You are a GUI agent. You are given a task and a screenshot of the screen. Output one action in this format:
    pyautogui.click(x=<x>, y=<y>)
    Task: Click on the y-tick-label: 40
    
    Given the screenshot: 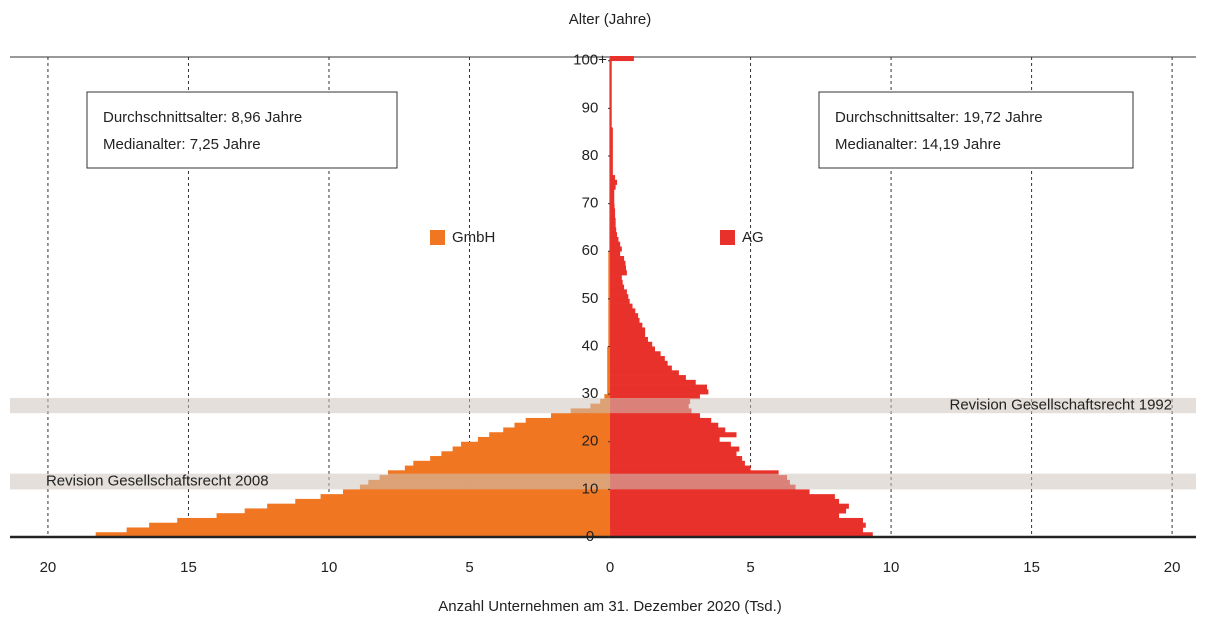 What is the action you would take?
    pyautogui.click(x=590, y=345)
    